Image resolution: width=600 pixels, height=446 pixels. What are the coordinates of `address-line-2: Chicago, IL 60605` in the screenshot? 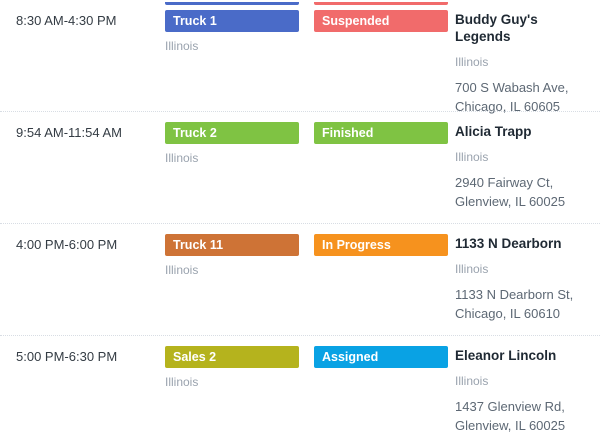 It's located at (508, 106).